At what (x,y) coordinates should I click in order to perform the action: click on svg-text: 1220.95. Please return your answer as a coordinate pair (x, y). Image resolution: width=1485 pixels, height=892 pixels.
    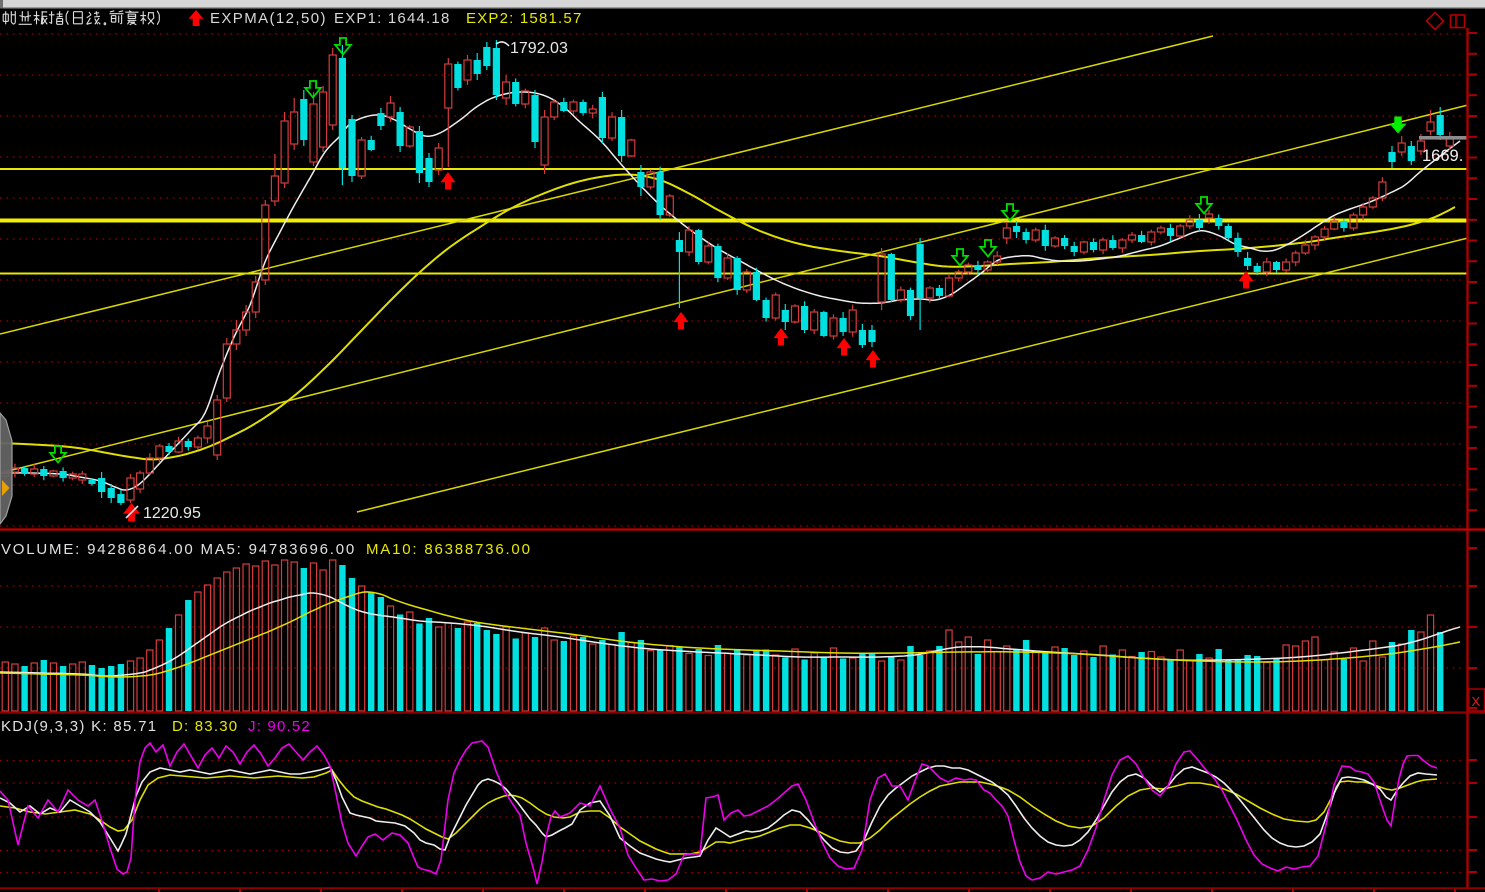
    Looking at the image, I should click on (172, 513).